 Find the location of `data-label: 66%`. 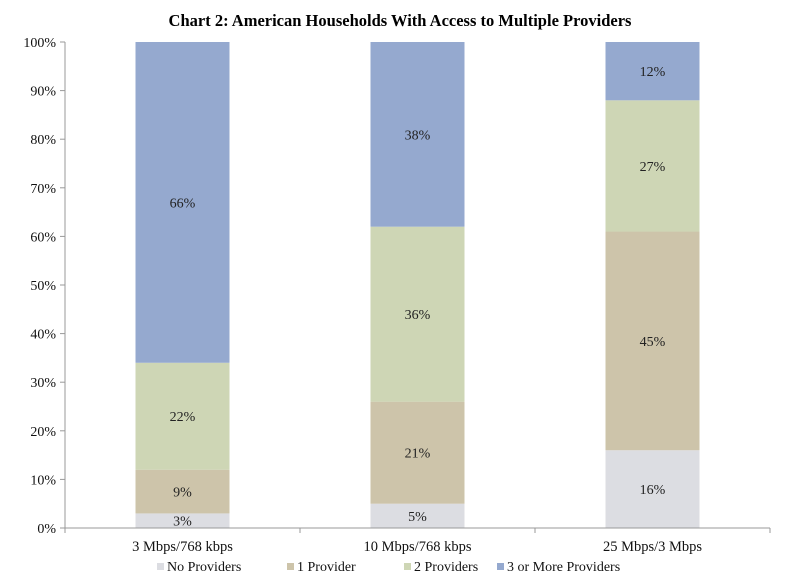

data-label: 66% is located at coordinates (183, 203).